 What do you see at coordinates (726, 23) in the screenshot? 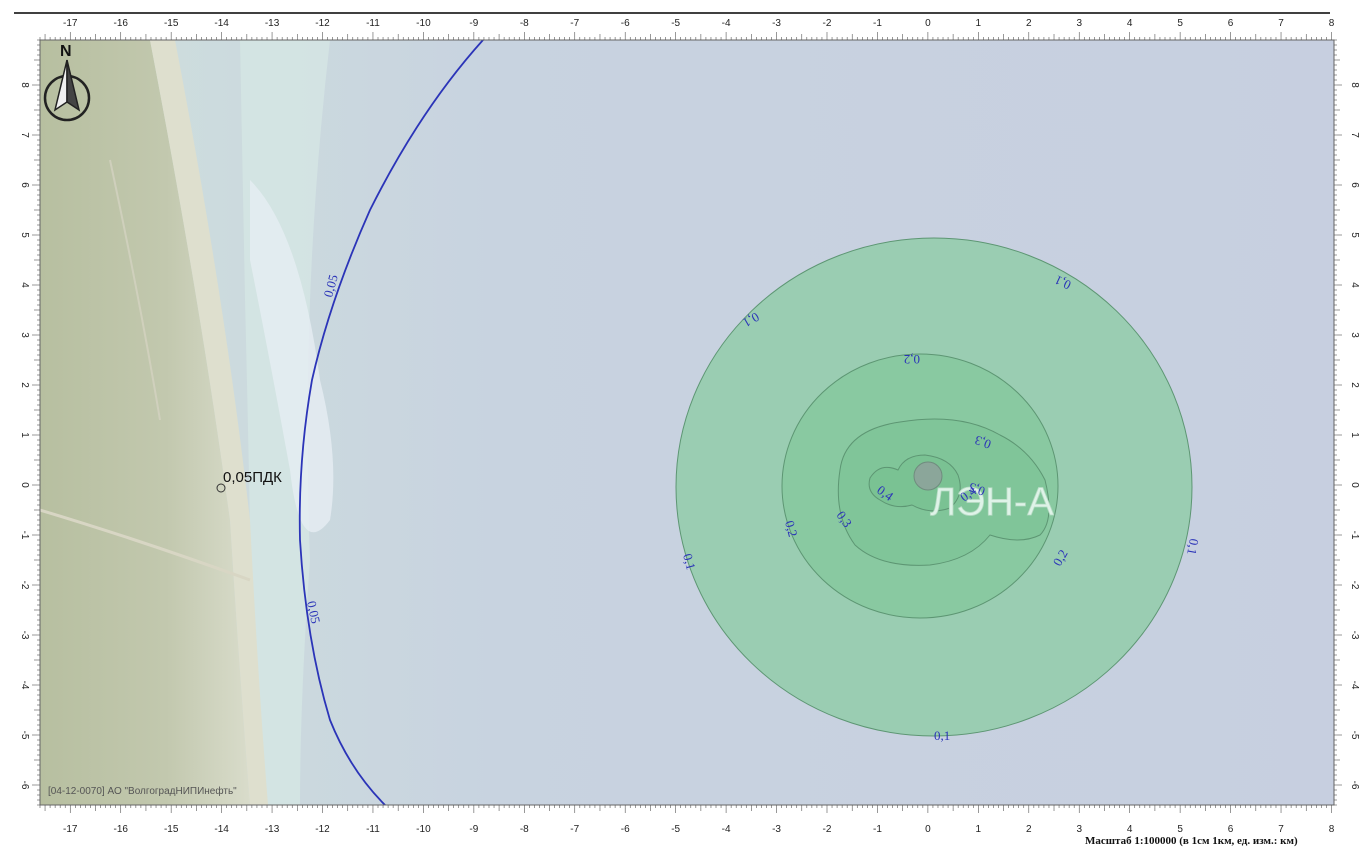
I see `x-tick-label-top: -4` at bounding box center [726, 23].